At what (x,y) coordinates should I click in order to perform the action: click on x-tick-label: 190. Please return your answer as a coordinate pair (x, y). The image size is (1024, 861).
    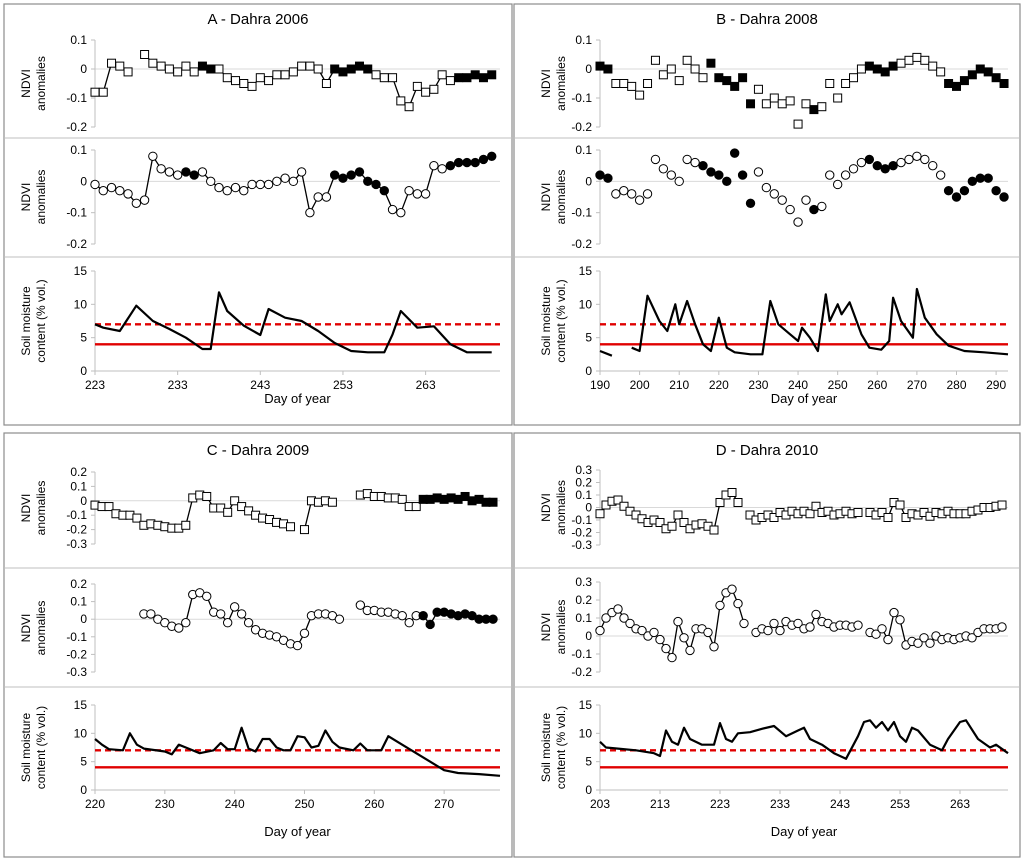
    Looking at the image, I should click on (600, 385).